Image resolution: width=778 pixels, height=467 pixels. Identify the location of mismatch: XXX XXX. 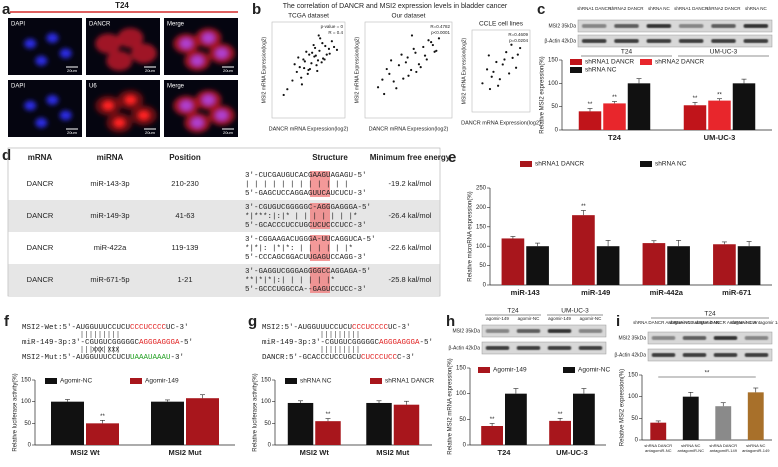
(105, 350).